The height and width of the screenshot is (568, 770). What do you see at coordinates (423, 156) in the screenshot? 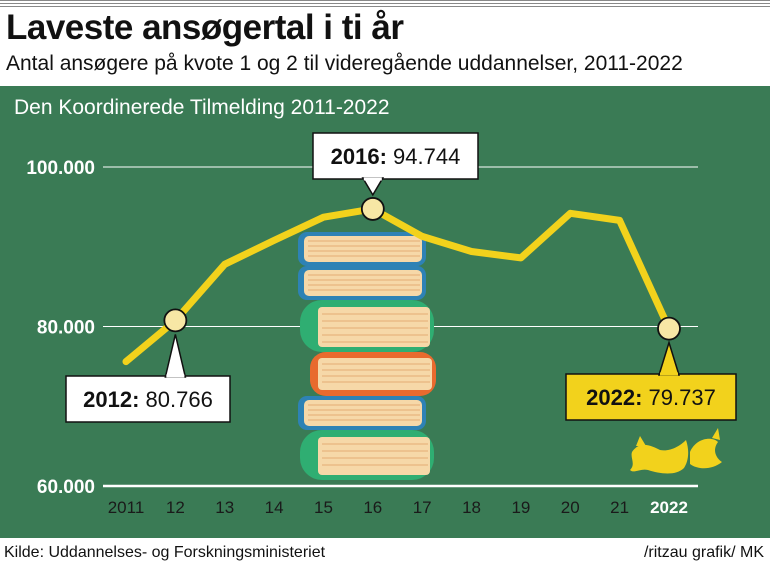
I see `callout-value: 94.744` at bounding box center [423, 156].